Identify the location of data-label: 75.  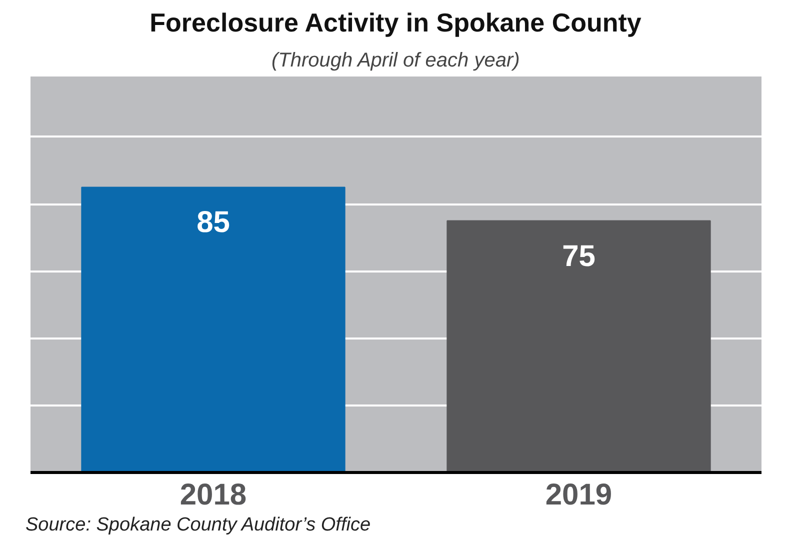
(579, 256).